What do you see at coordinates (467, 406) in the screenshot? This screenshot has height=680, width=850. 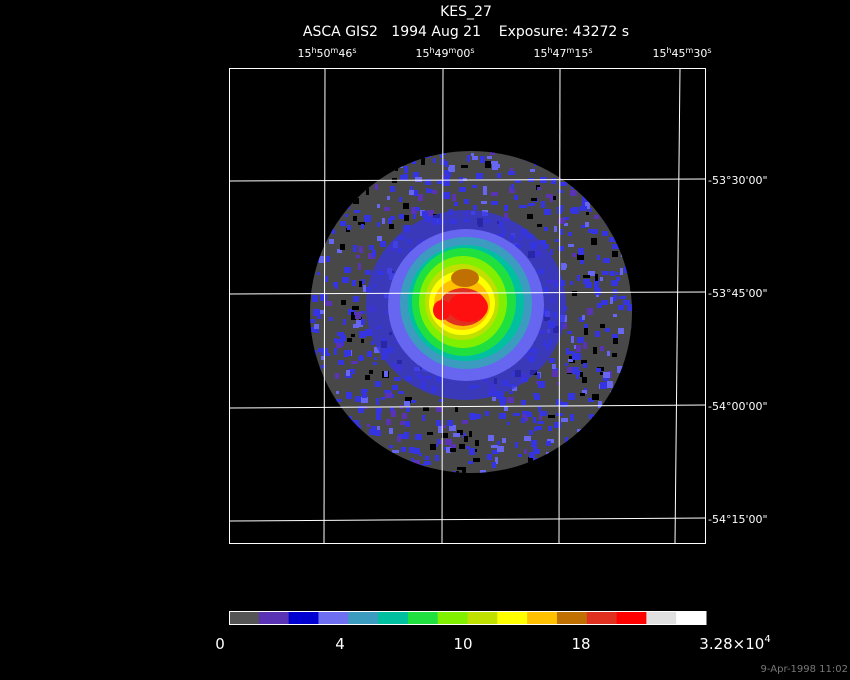 I see `dec-grid-line` at bounding box center [467, 406].